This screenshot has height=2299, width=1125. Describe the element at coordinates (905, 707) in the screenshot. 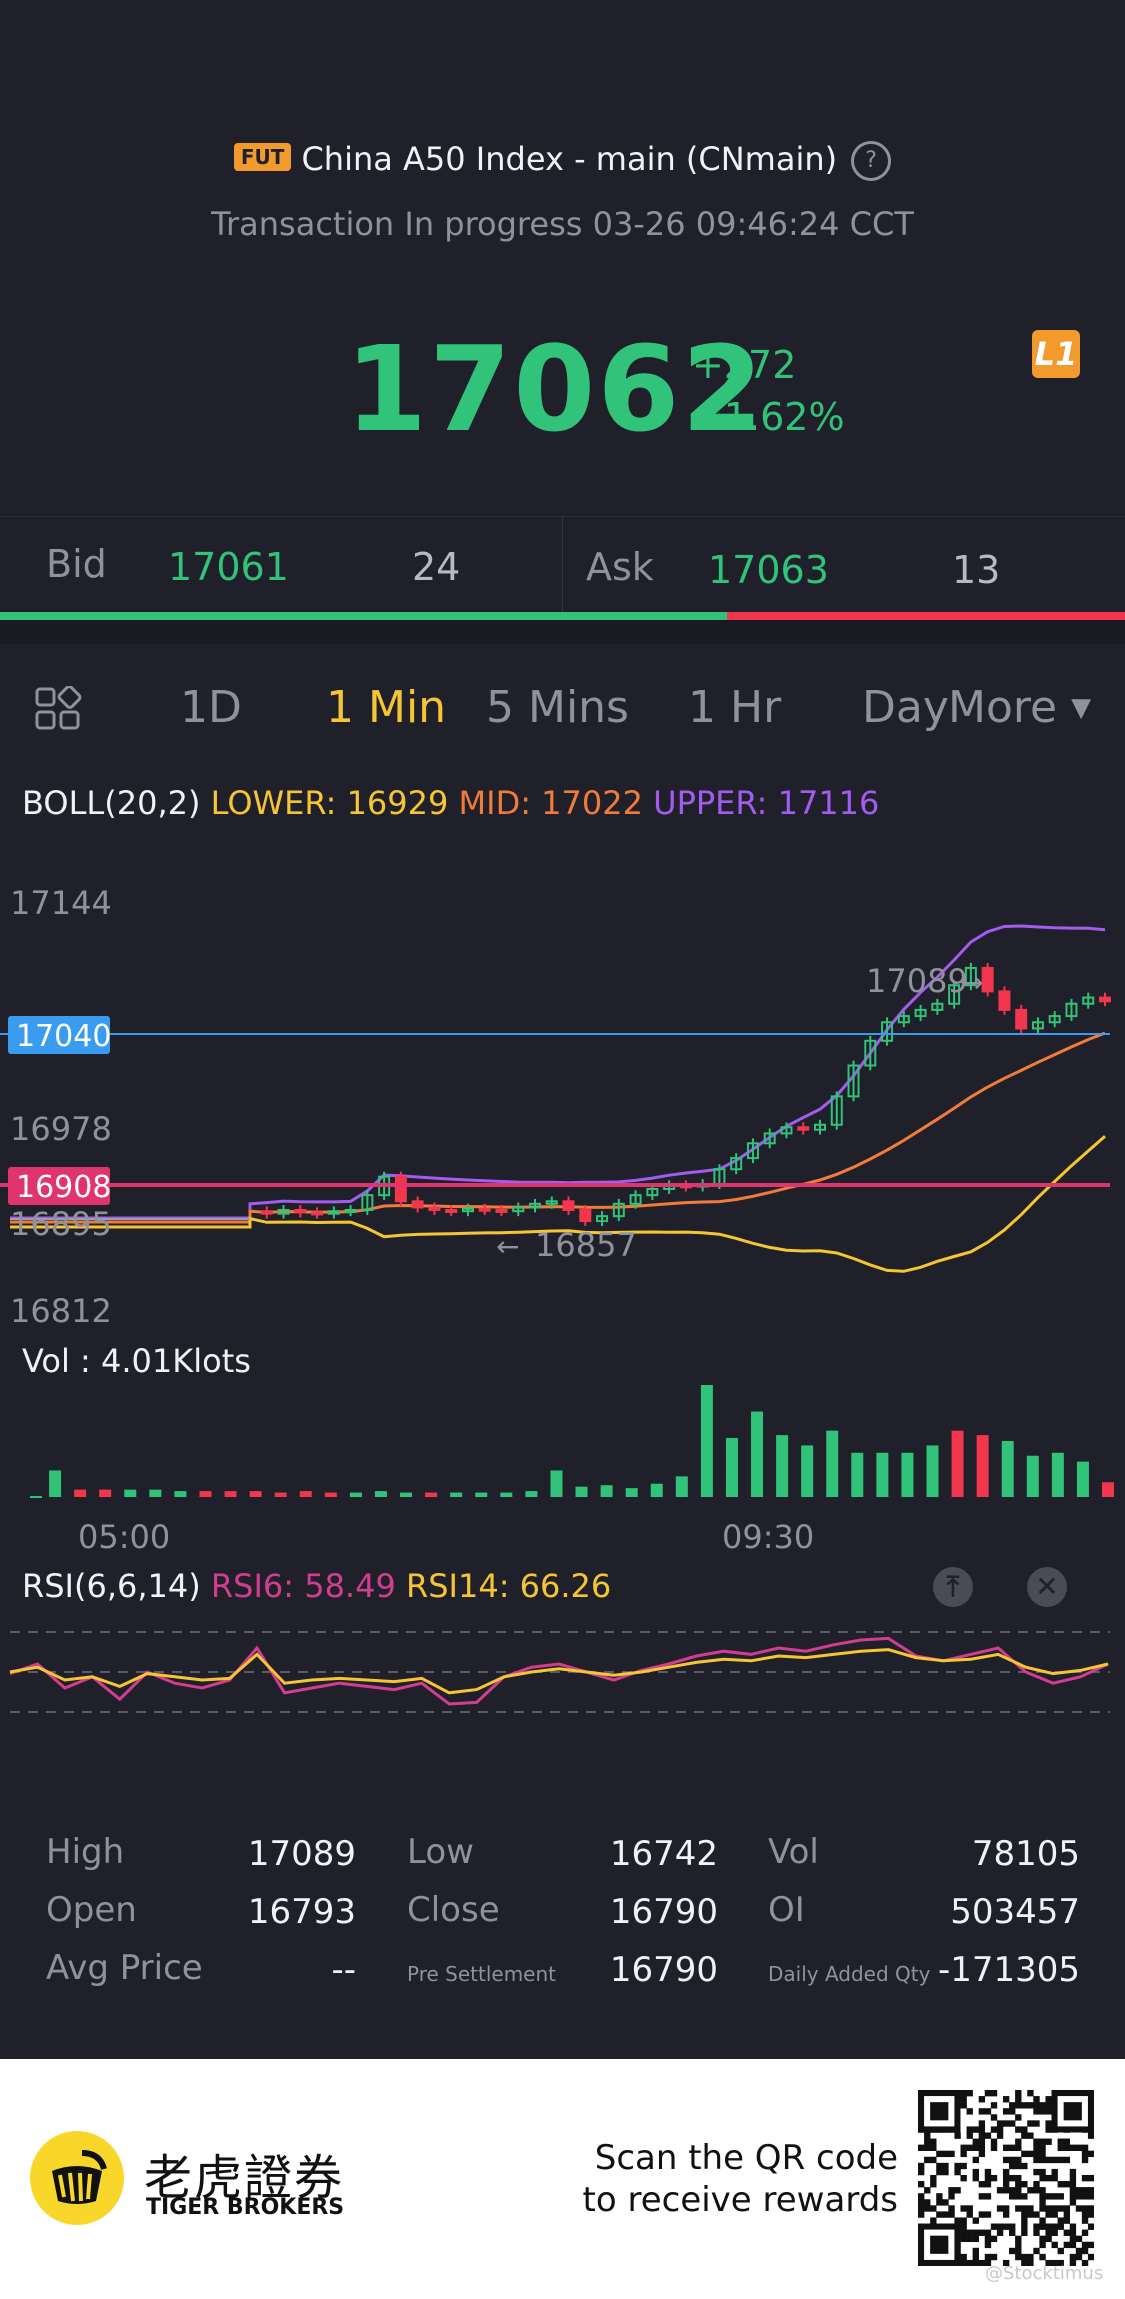

I see `tab-day: Day` at that location.